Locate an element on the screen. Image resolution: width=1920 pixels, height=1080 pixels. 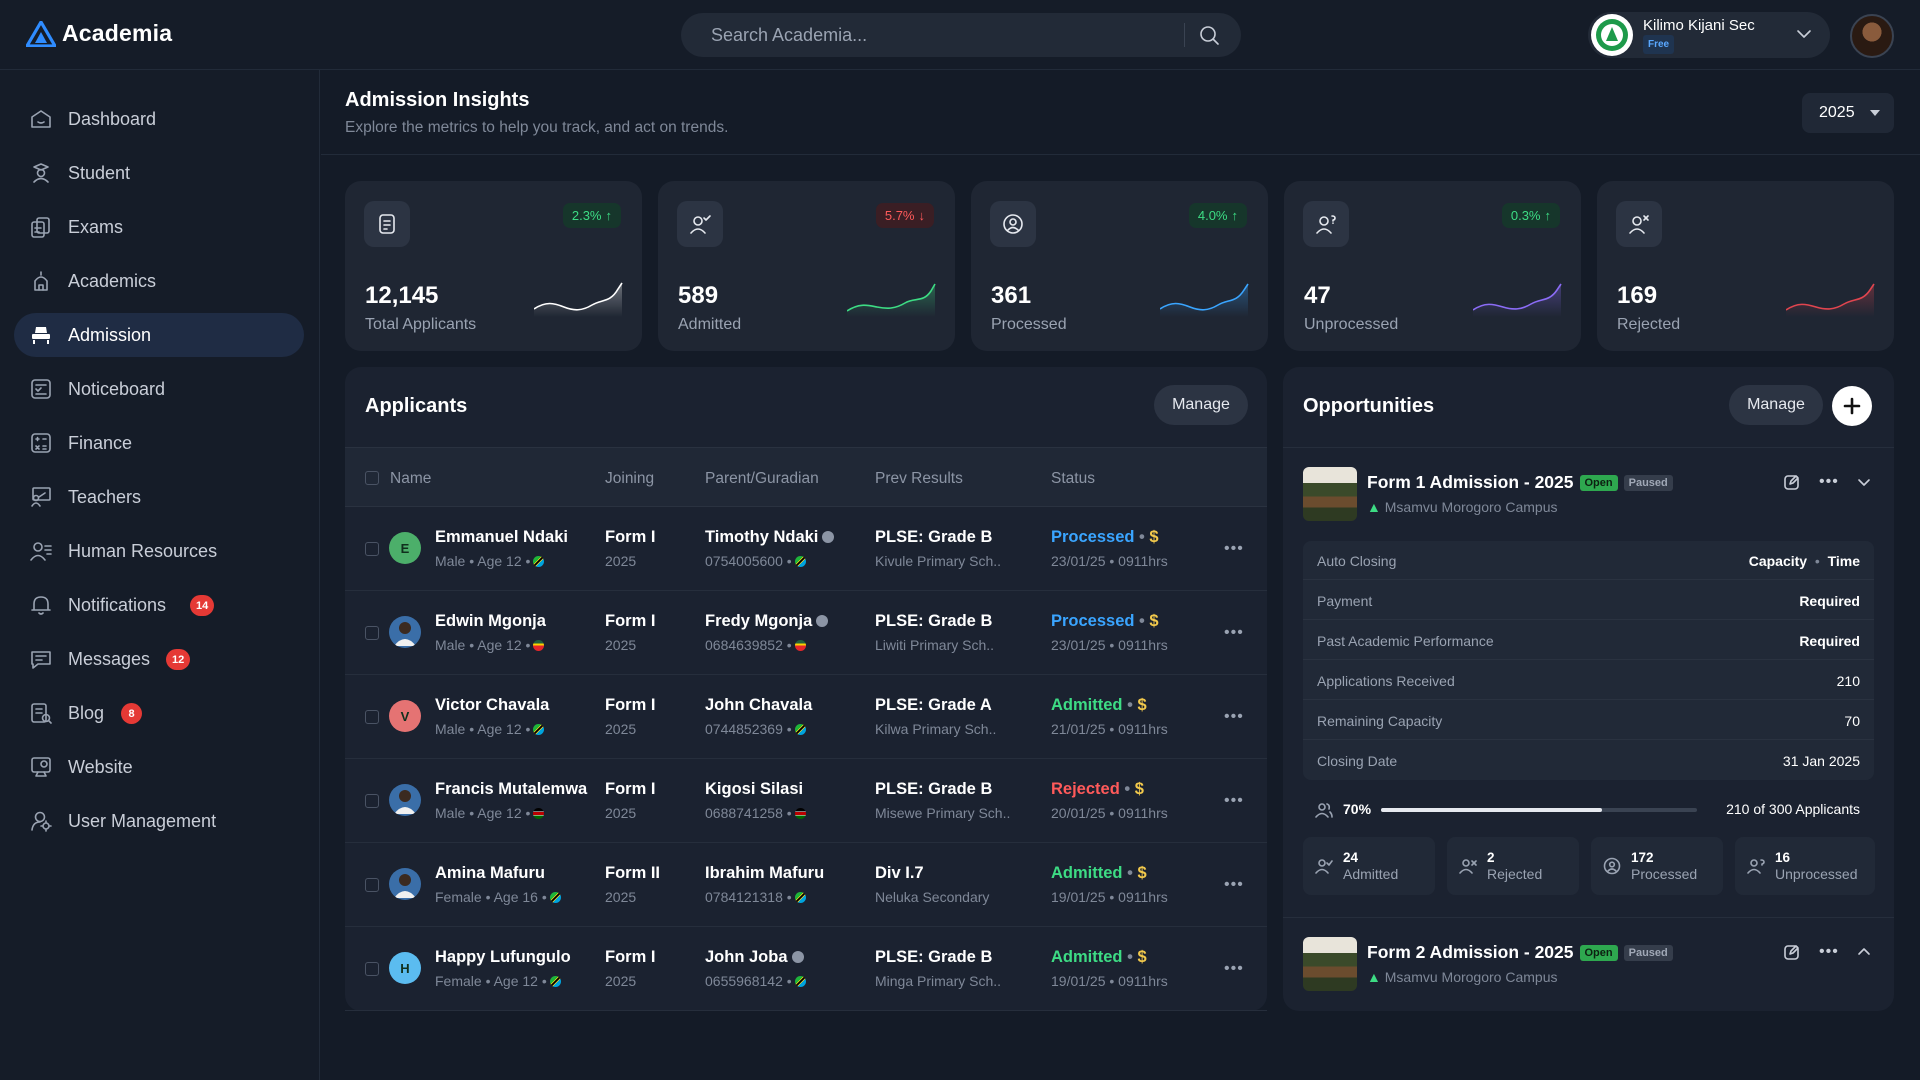
sidebar-item-student: Student is located at coordinates (159, 173).